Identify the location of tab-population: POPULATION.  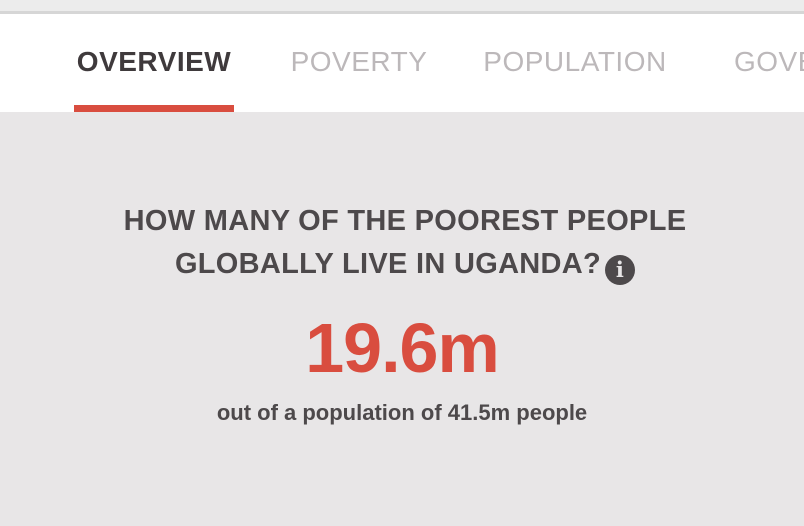
(575, 63).